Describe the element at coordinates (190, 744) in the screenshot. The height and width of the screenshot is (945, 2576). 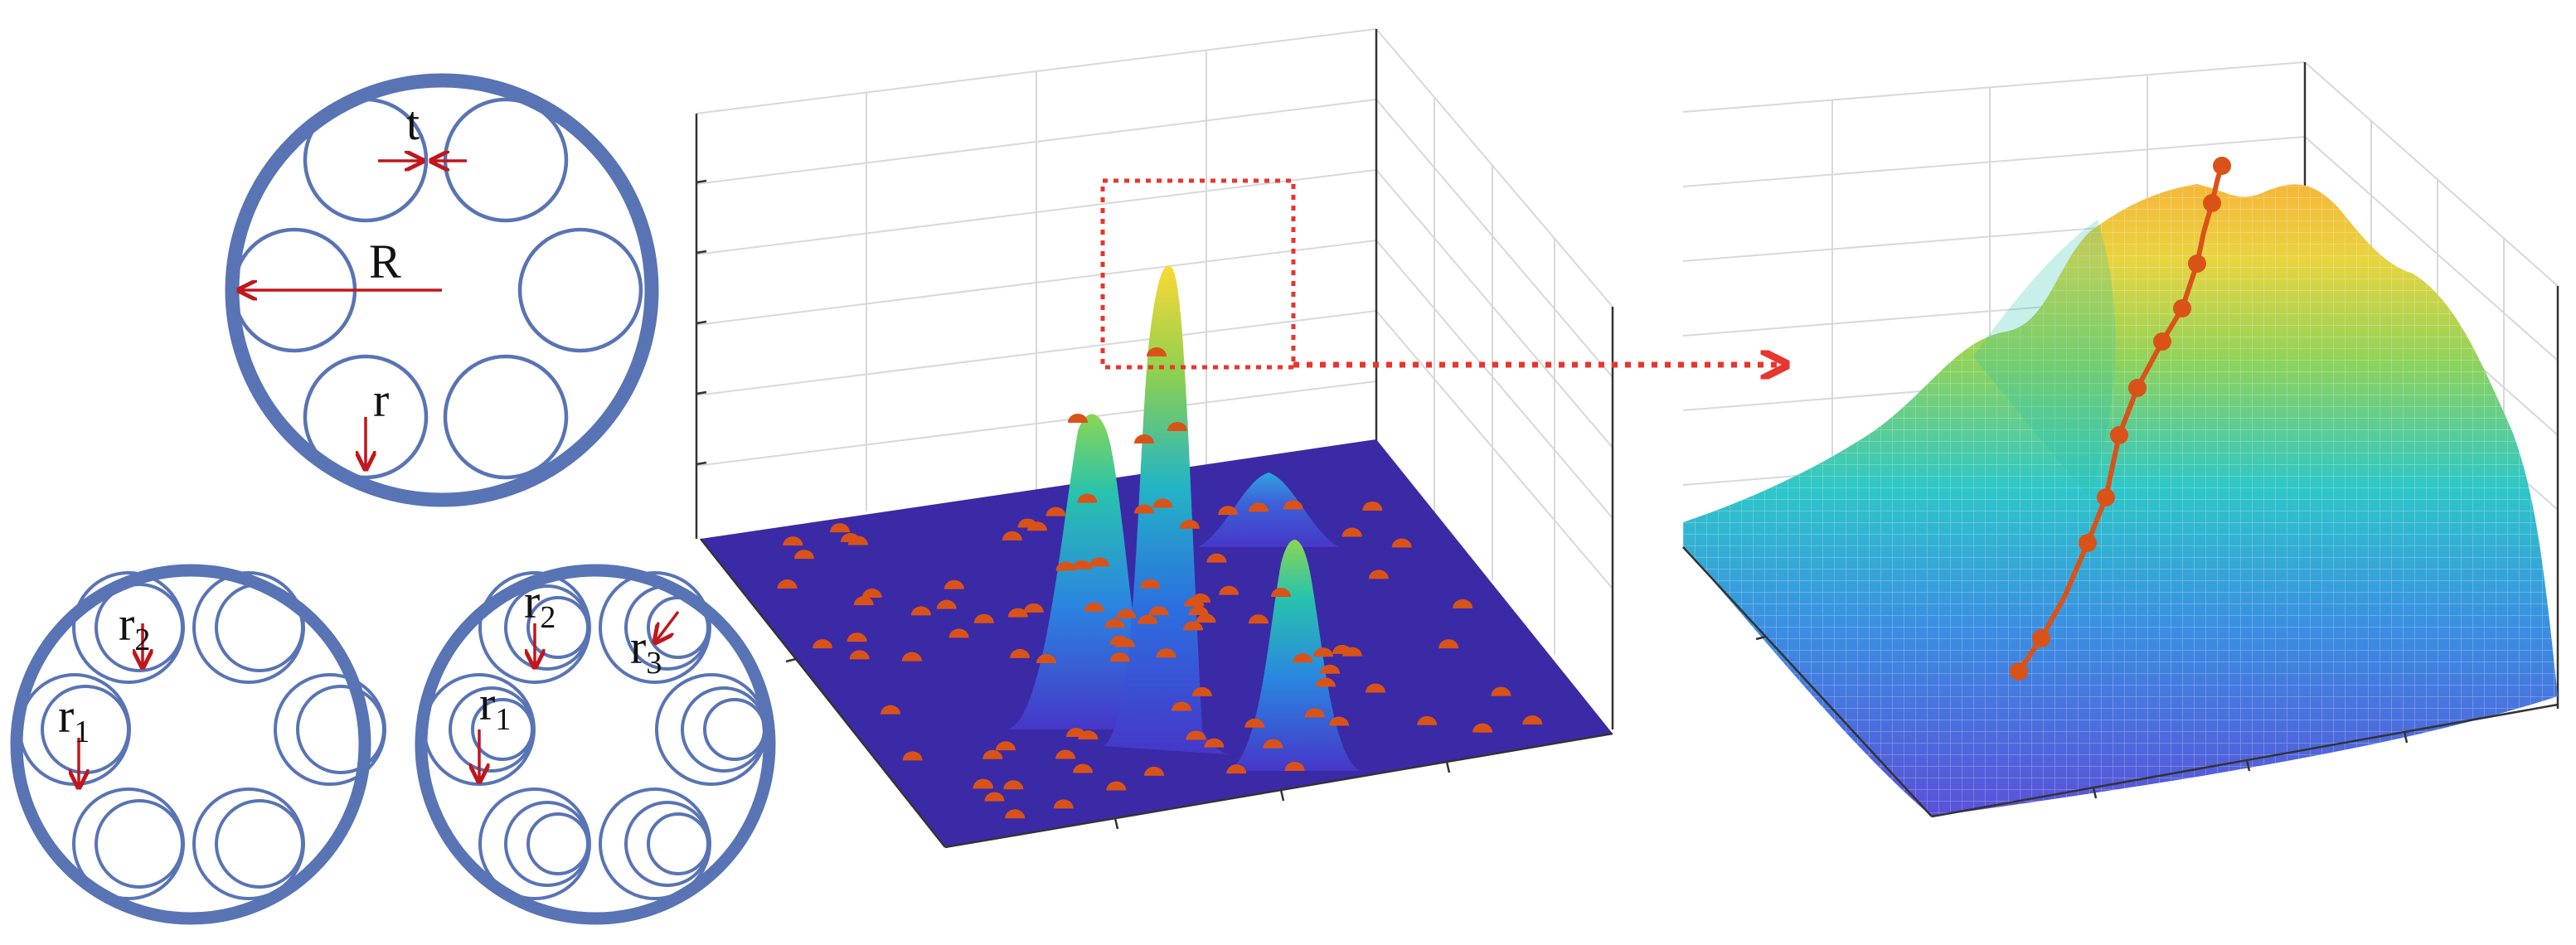
I see `outer-ring` at that location.